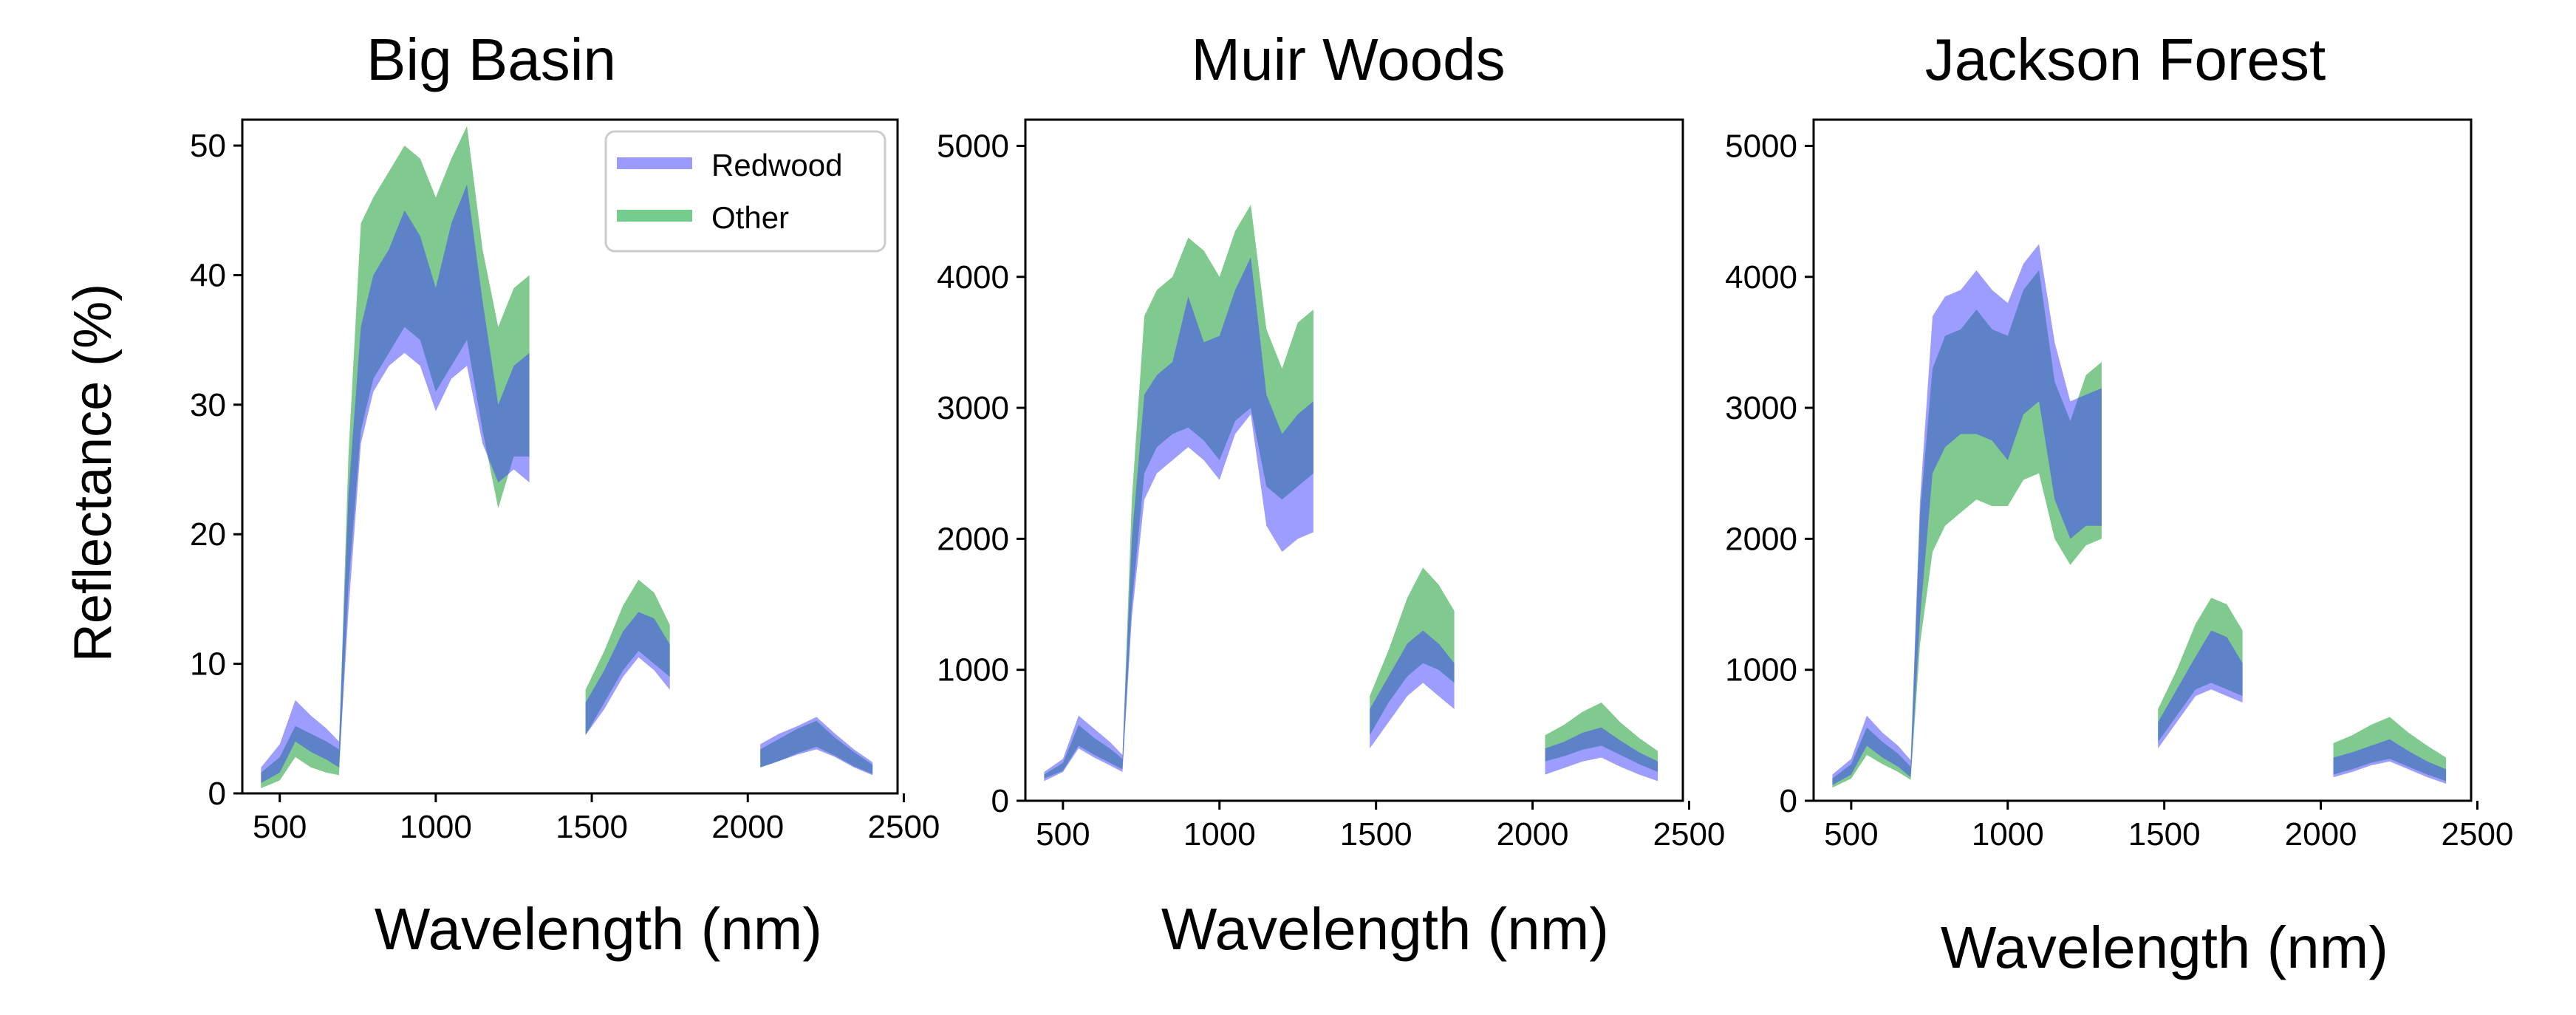 This screenshot has height=1015, width=2576. Describe the element at coordinates (2125, 59) in the screenshot. I see `panel-title: Jackson Forest` at that location.